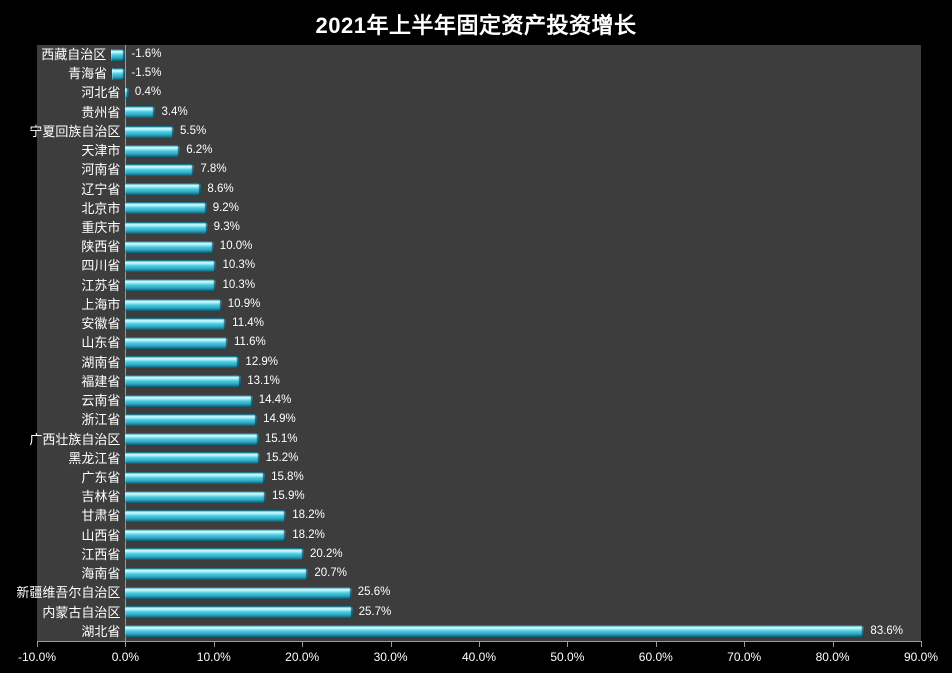 This screenshot has height=673, width=952. Describe the element at coordinates (101, 401) in the screenshot. I see `category-label: 云南省` at that location.